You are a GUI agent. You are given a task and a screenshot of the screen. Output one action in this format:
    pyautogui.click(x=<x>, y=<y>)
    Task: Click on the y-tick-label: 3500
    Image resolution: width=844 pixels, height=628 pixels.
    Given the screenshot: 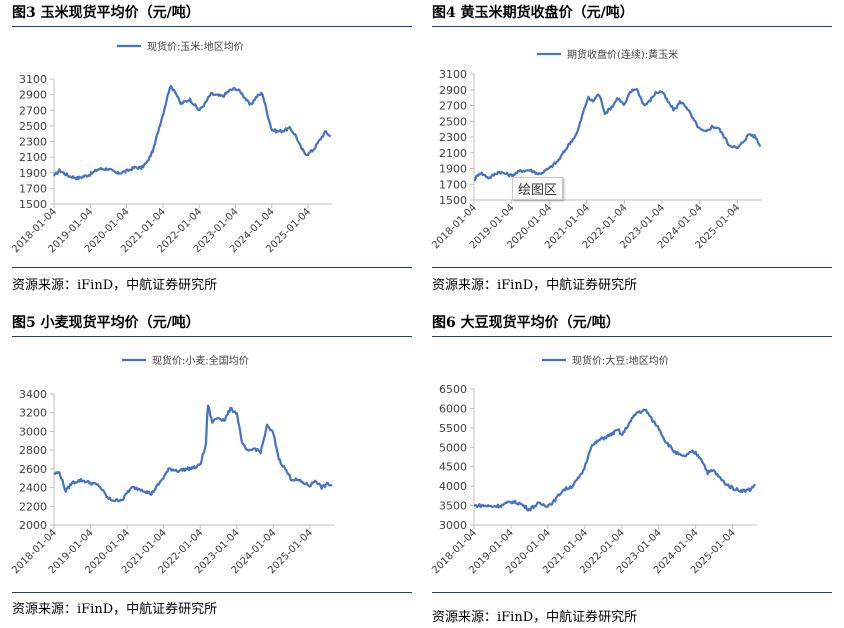 What is the action you would take?
    pyautogui.click(x=453, y=506)
    